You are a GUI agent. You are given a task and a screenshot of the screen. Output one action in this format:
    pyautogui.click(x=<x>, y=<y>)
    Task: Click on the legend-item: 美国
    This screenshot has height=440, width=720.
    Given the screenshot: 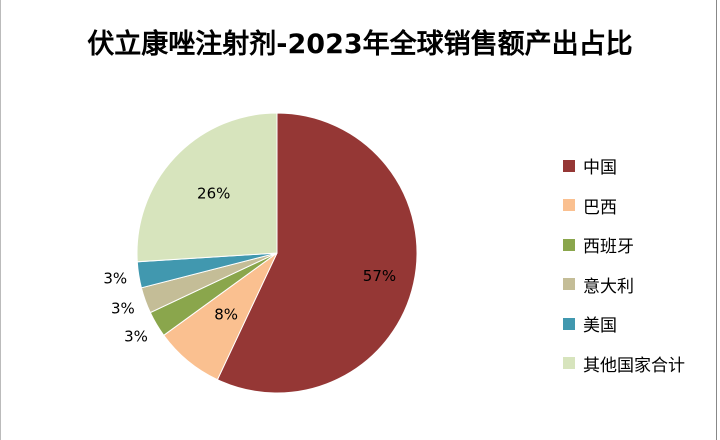 What is the action you would take?
    pyautogui.click(x=624, y=324)
    